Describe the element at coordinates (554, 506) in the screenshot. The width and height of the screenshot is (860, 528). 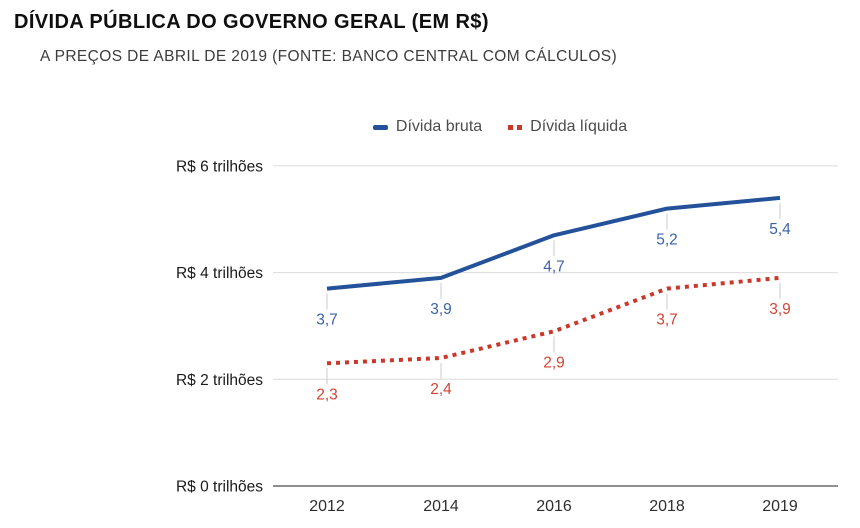
I see `x-tick-label: 2016` at that location.